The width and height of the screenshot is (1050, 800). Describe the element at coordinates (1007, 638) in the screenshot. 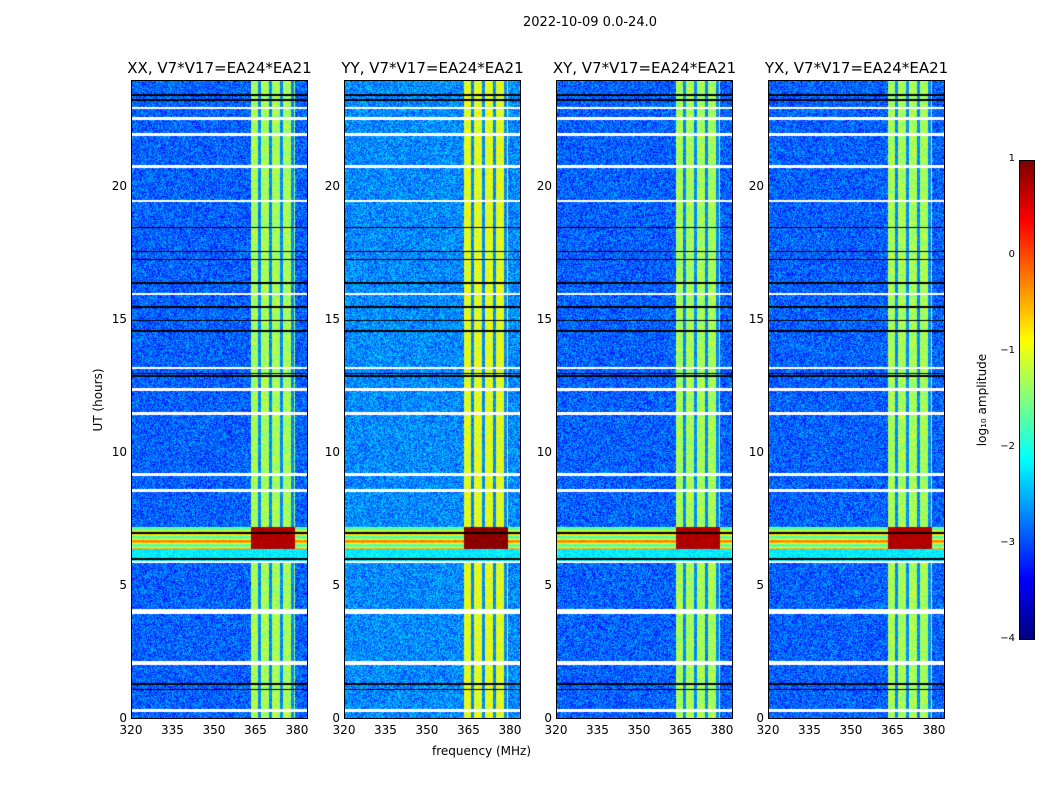

I see `colorbar-tick-label: −4` at that location.